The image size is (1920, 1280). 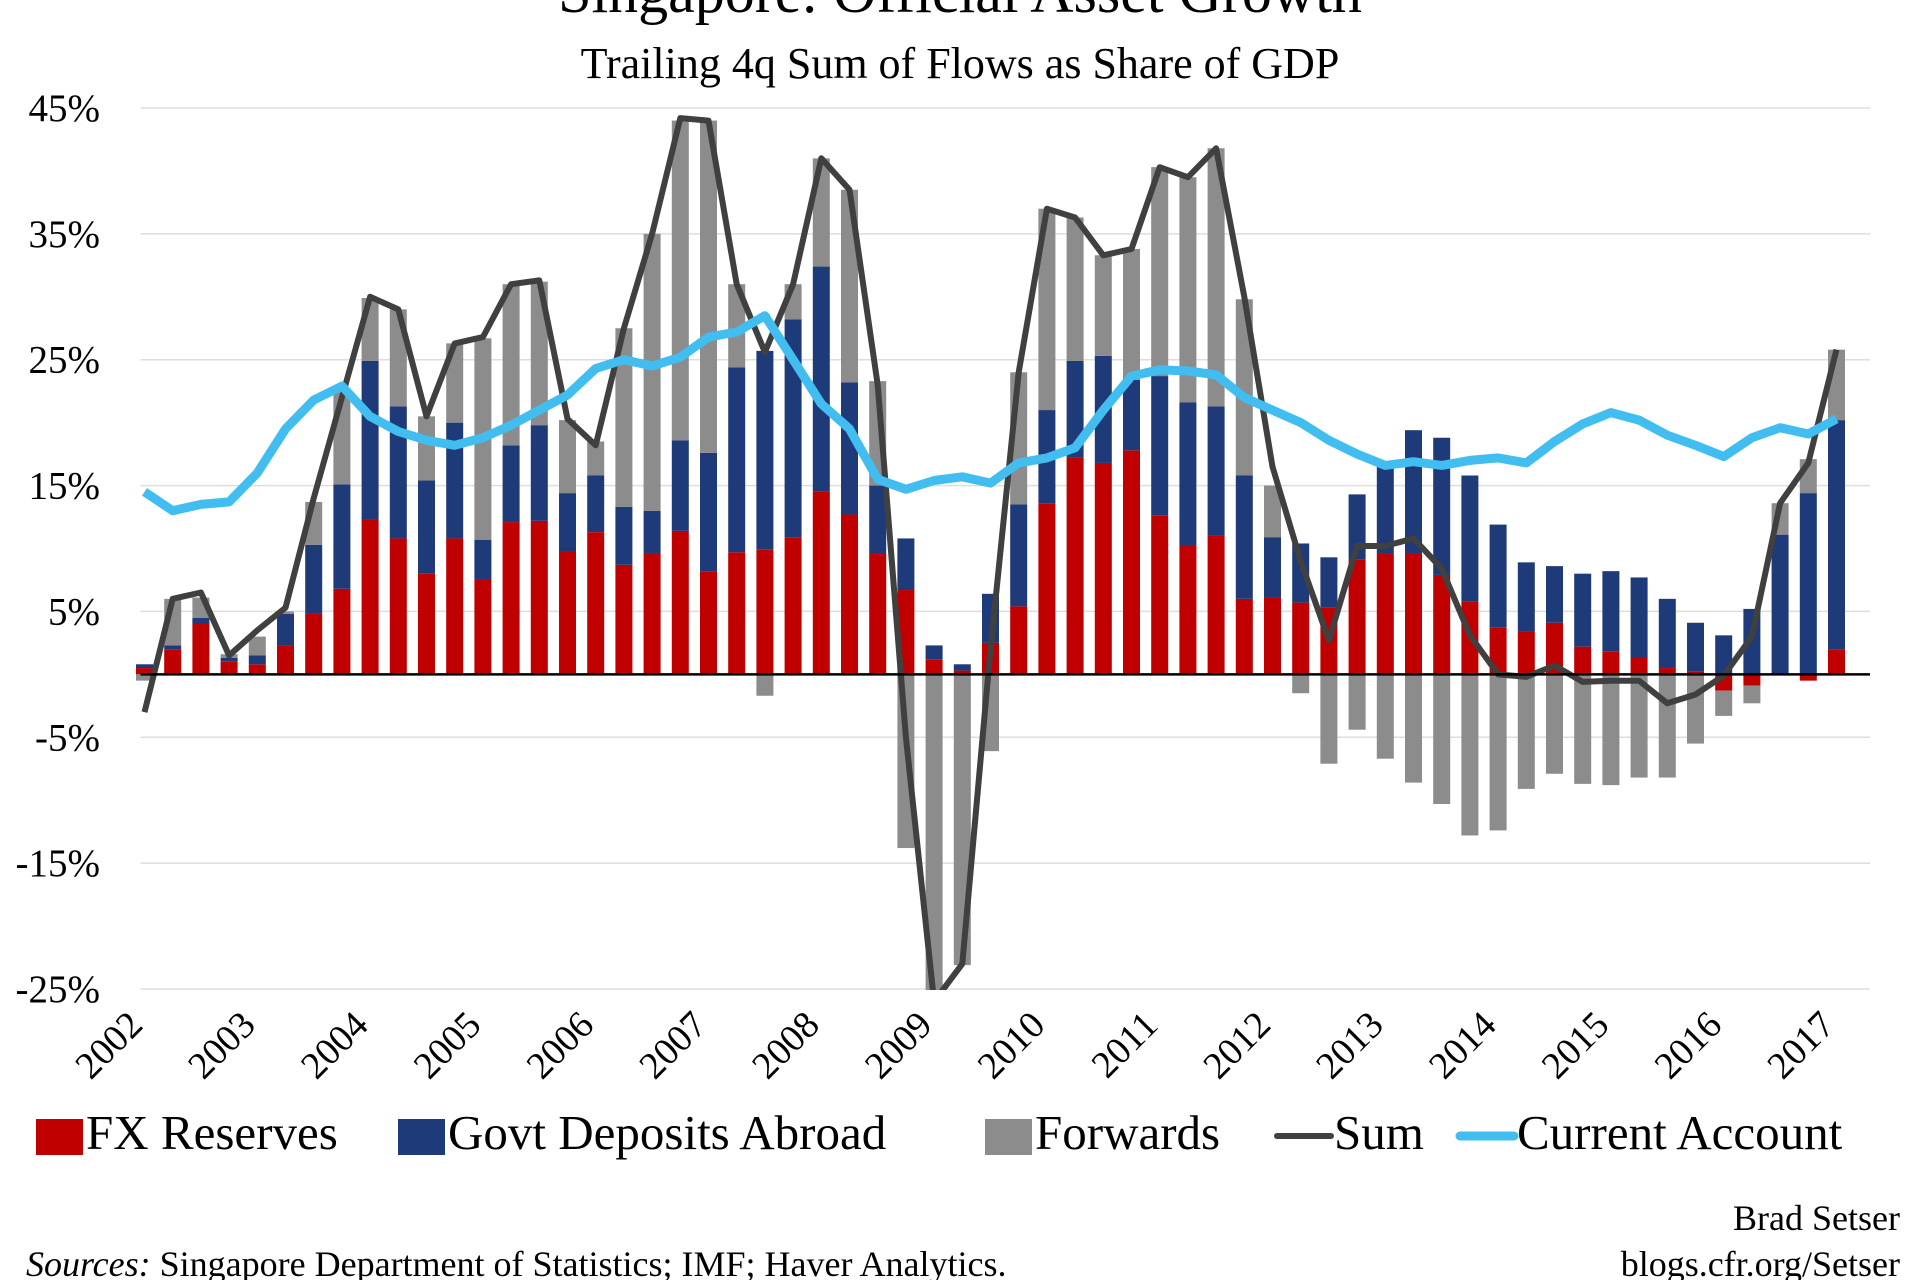 I want to click on y-tick-label: 25%, so click(x=65, y=360).